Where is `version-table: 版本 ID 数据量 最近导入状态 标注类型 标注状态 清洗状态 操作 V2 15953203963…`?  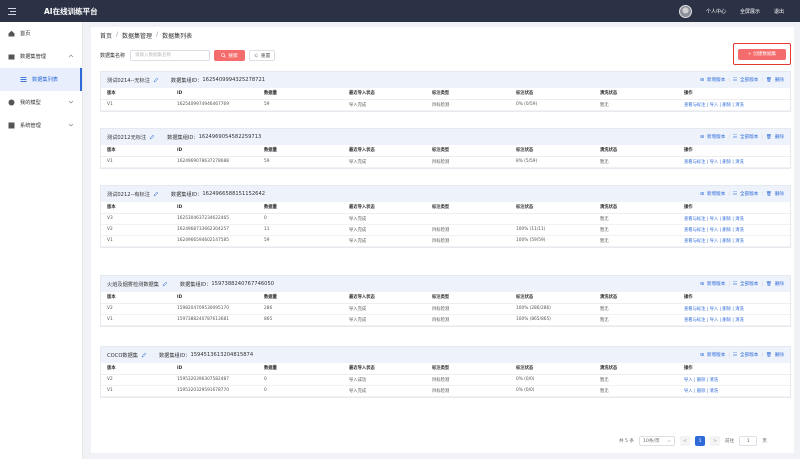
version-table: 版本 ID 数据量 最近导入状态 标注类型 标注状态 清洗状态 操作 V2 15953203963… is located at coordinates (446, 380).